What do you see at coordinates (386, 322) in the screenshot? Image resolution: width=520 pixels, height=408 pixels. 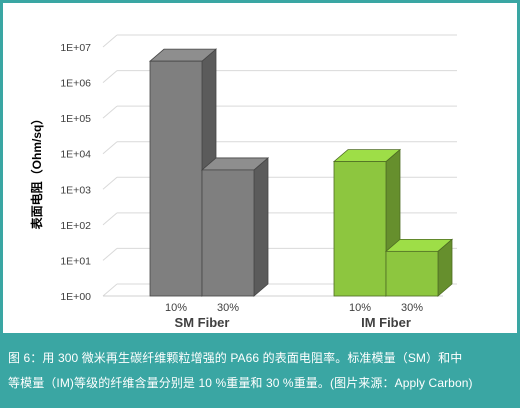 I see `group-label: IM Fiber` at bounding box center [386, 322].